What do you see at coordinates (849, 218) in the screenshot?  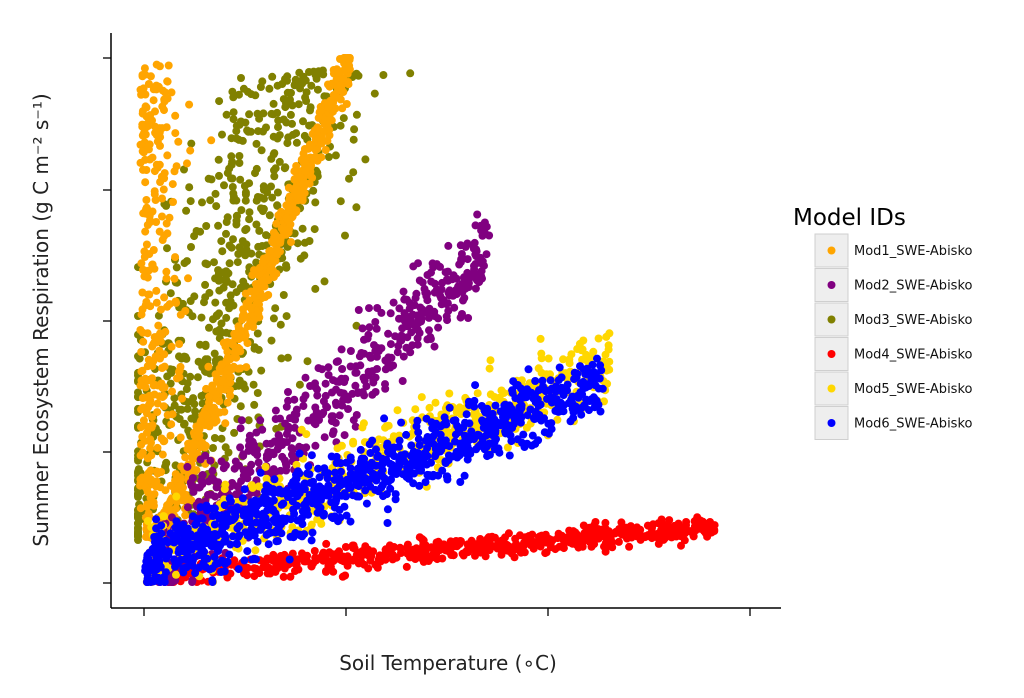 I see `legend-title: Model IDs` at bounding box center [849, 218].